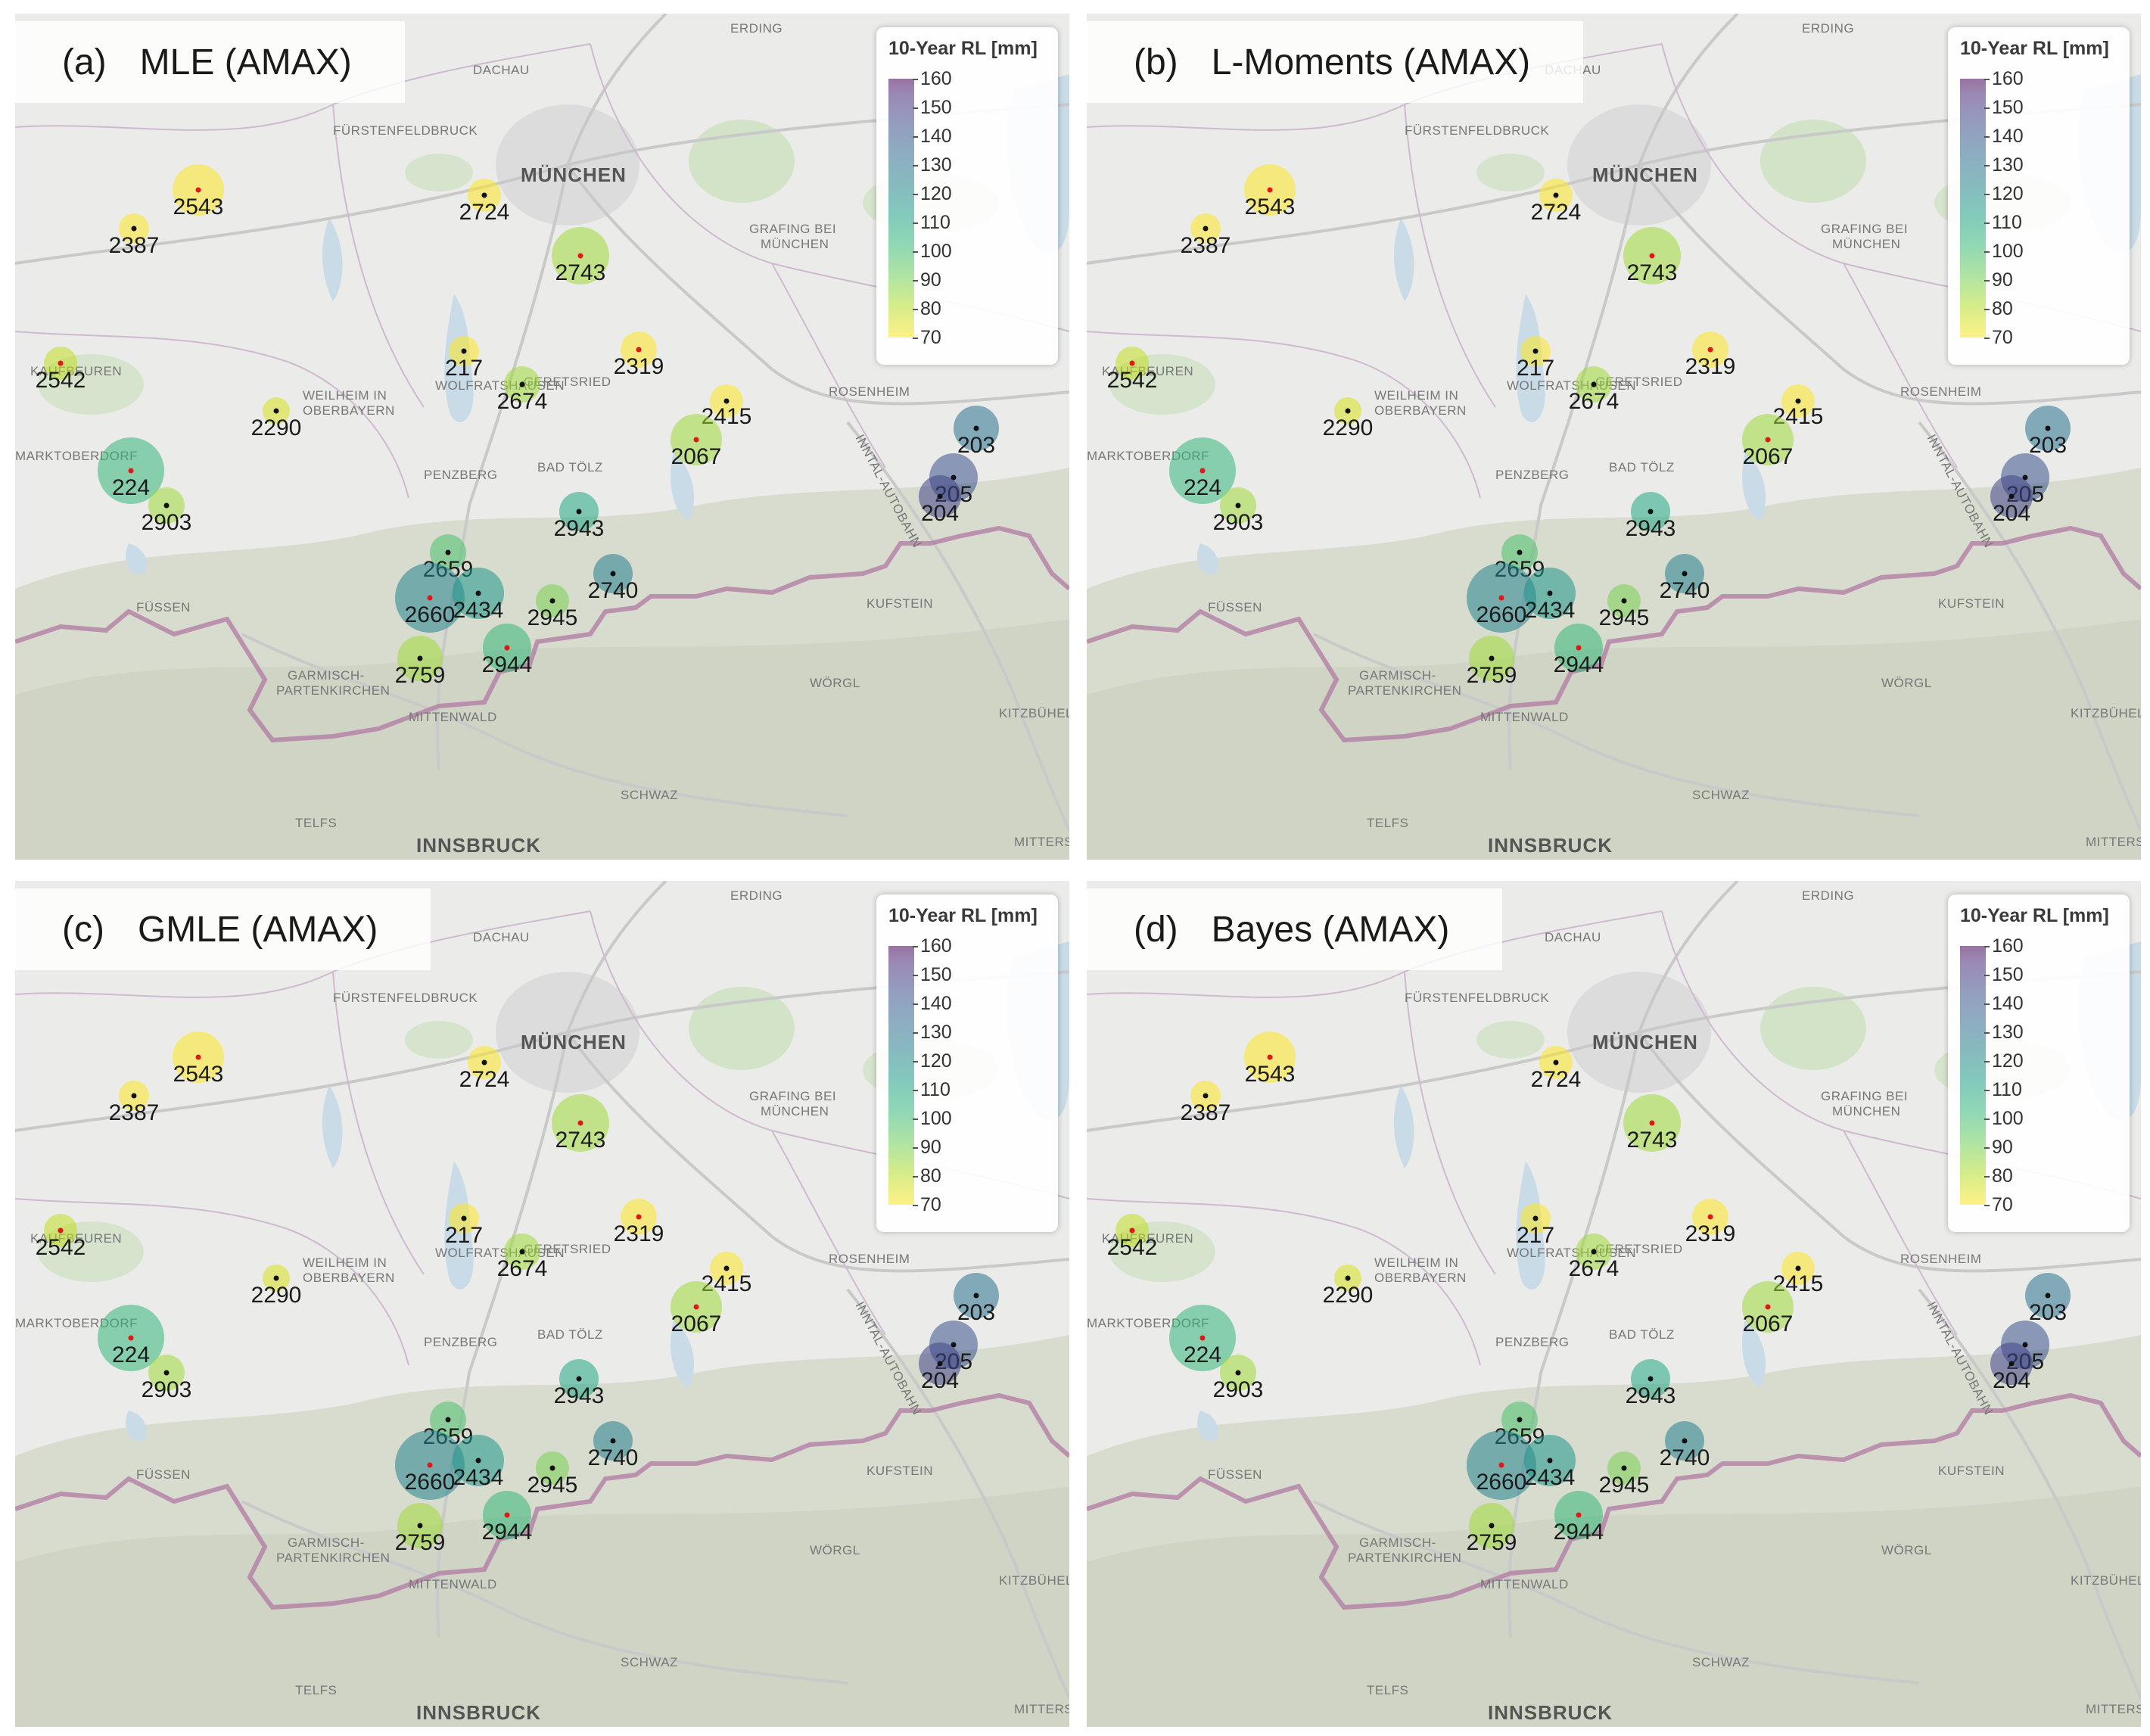  I want to click on legend-tick-label: 160, so click(2004, 79).